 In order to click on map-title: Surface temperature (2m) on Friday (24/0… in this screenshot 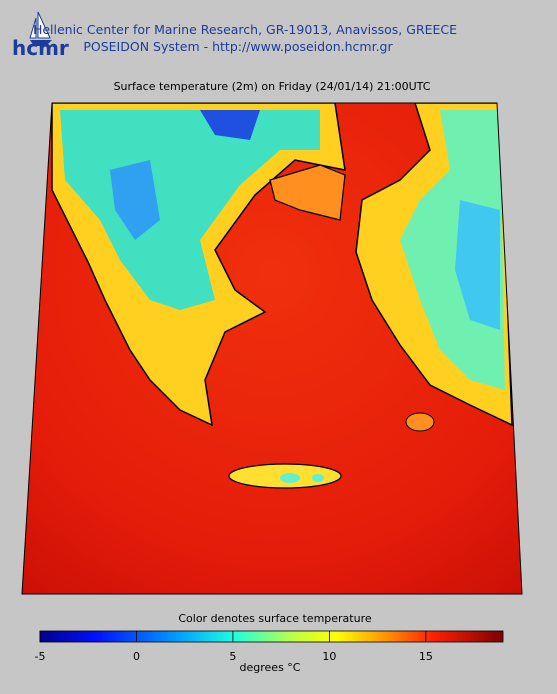, I will do `click(272, 86)`.